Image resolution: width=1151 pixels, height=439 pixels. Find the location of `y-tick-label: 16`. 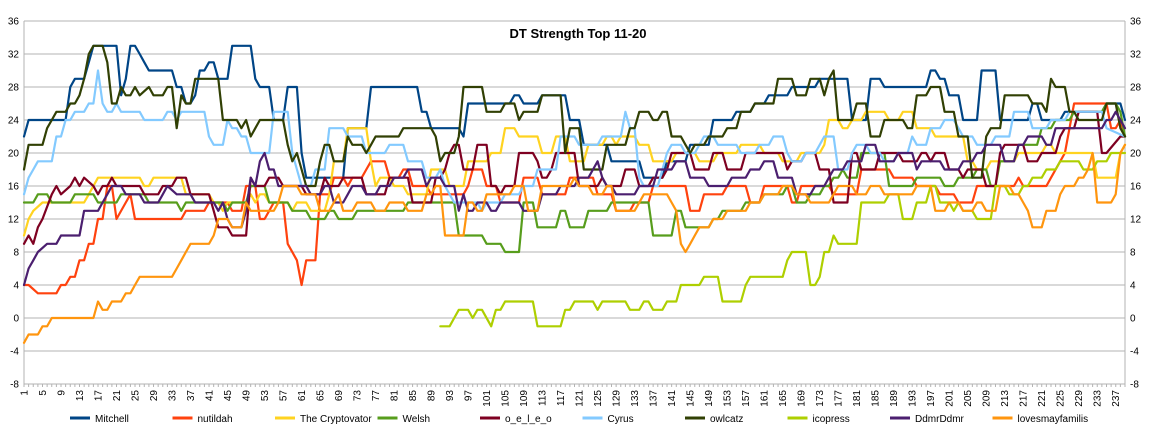

y-tick-label: 16 is located at coordinates (14, 187).